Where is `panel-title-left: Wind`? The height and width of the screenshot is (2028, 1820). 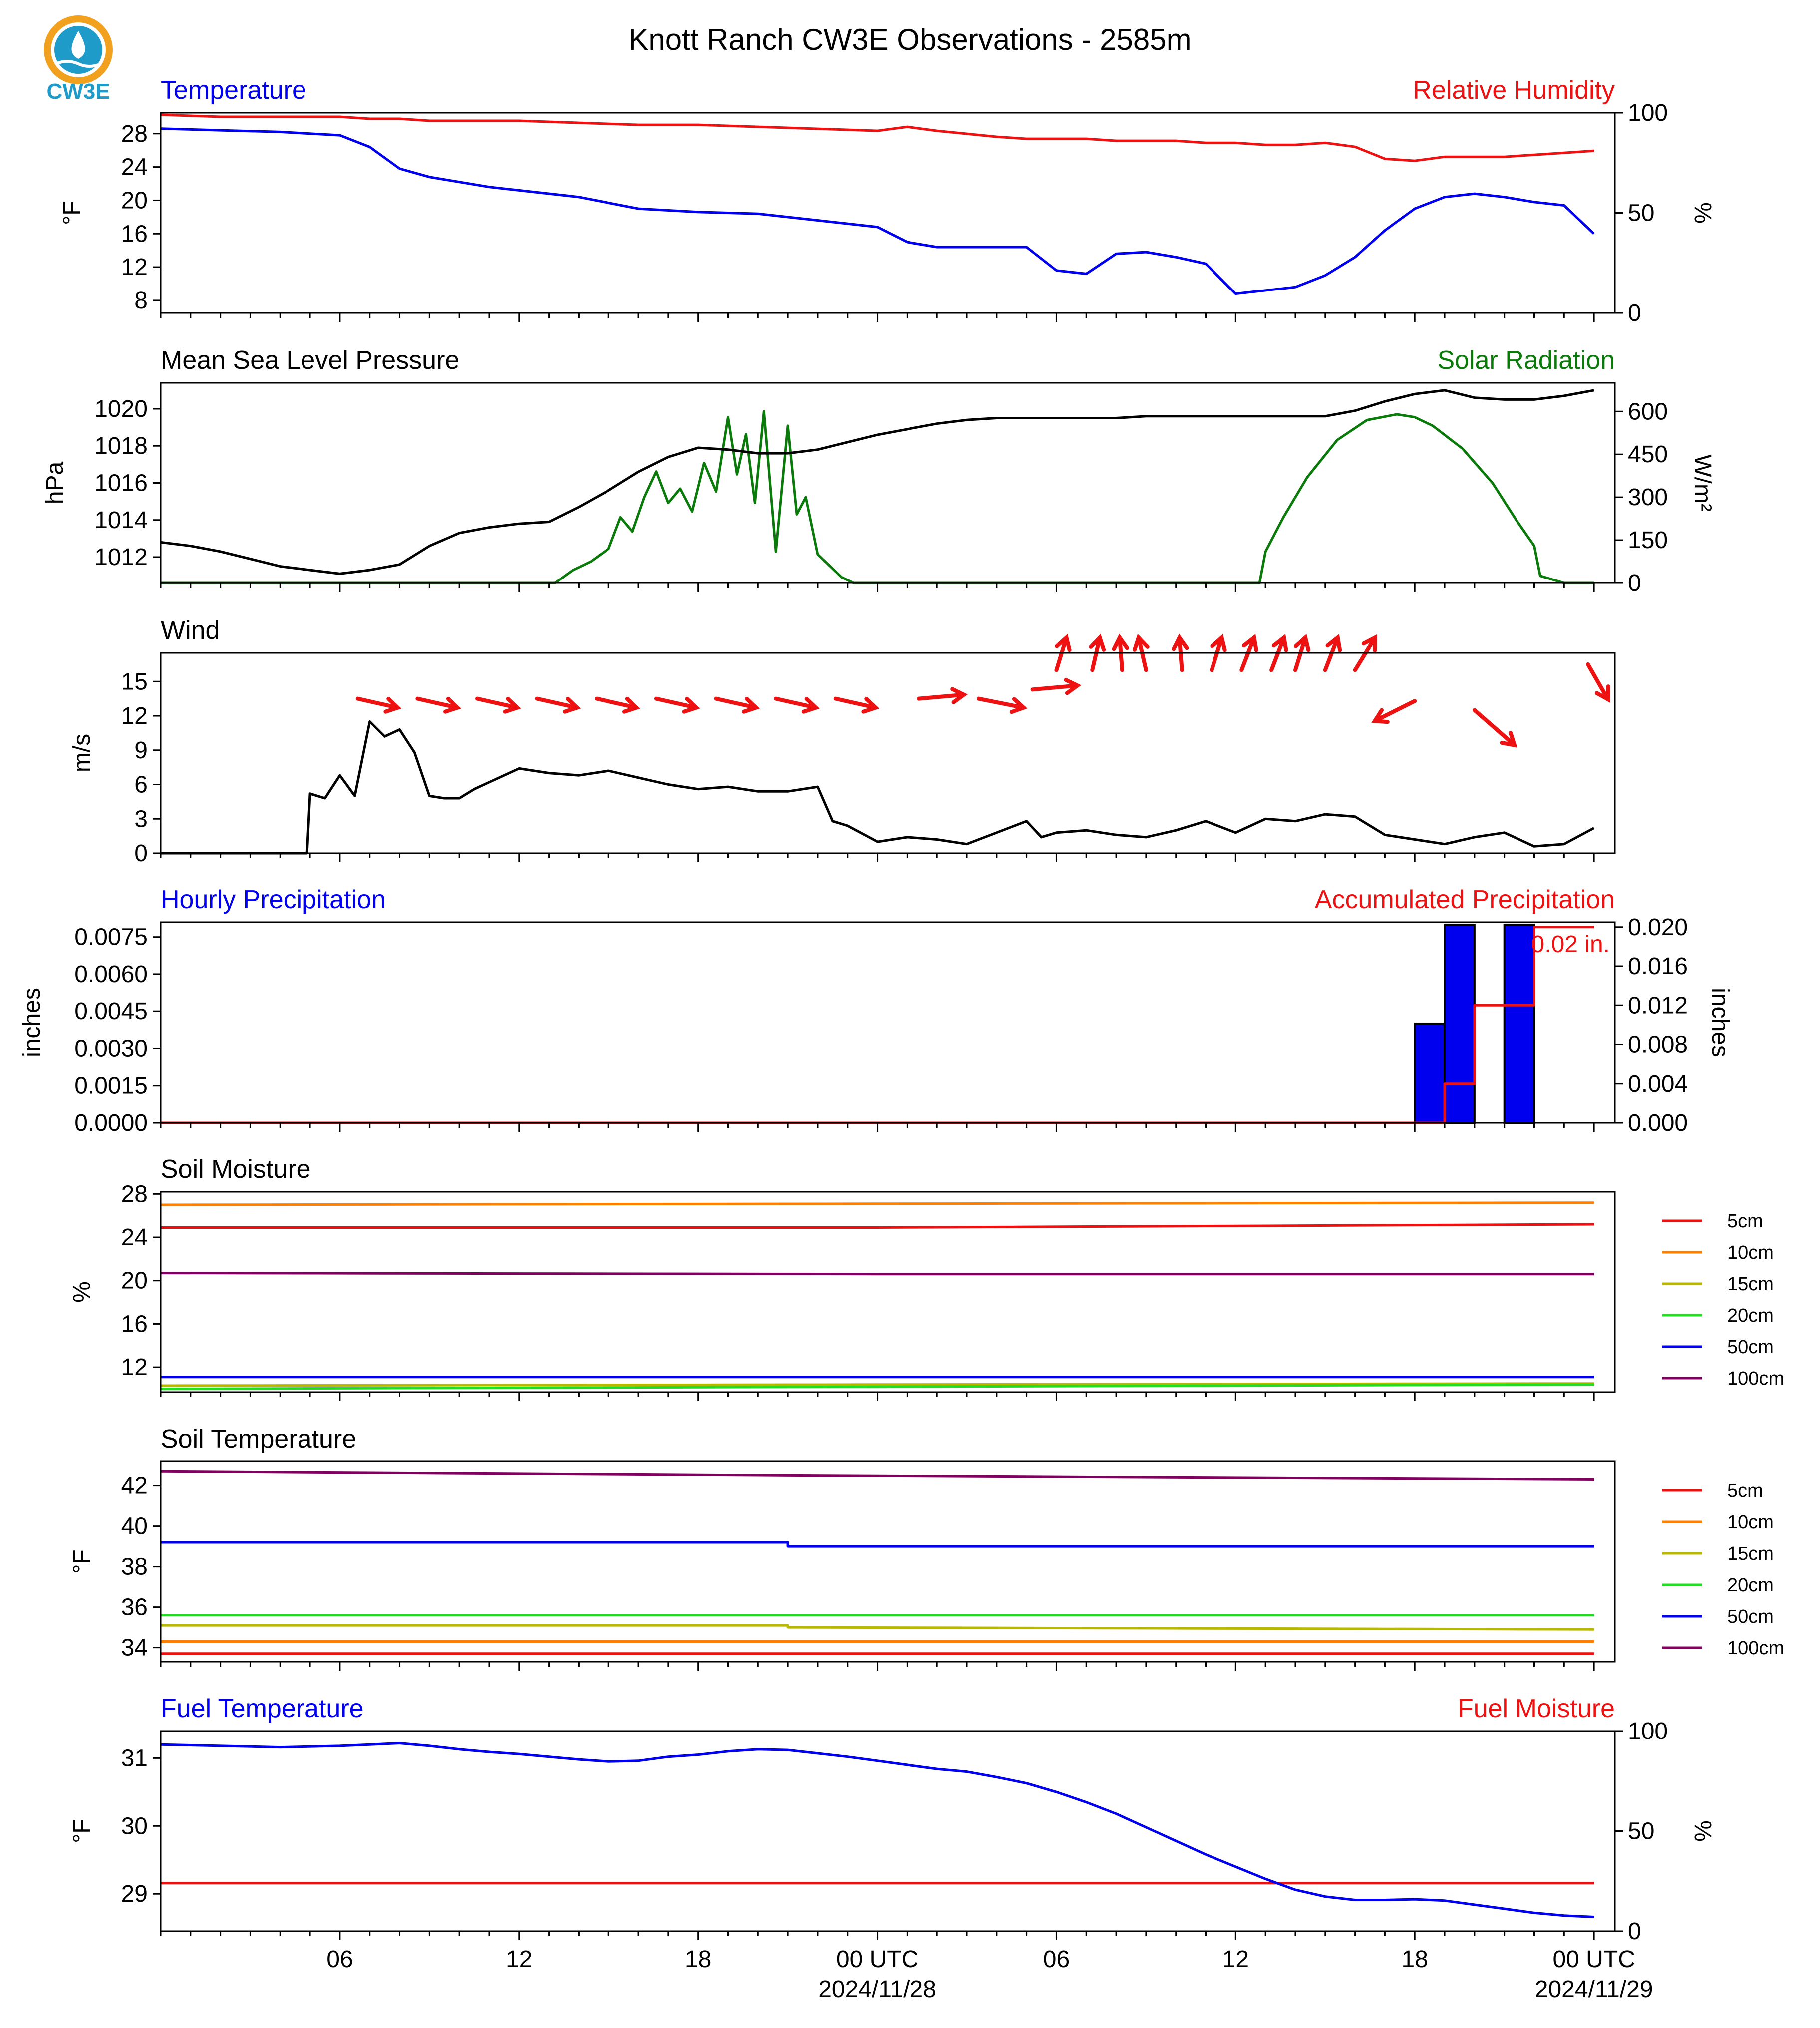 panel-title-left: Wind is located at coordinates (190, 630).